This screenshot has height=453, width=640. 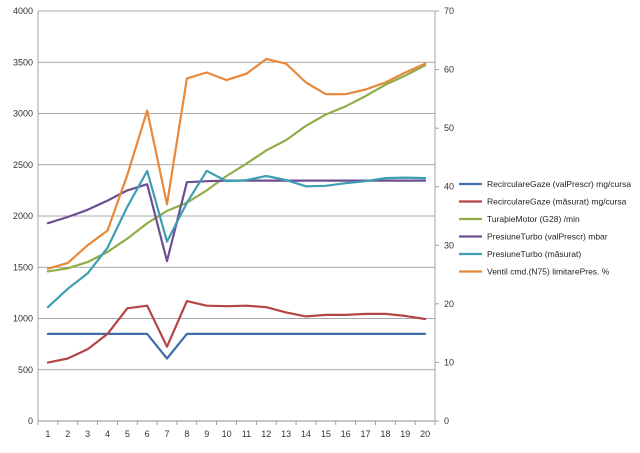 What do you see at coordinates (127, 434) in the screenshot?
I see `x-tick-label: 5` at bounding box center [127, 434].